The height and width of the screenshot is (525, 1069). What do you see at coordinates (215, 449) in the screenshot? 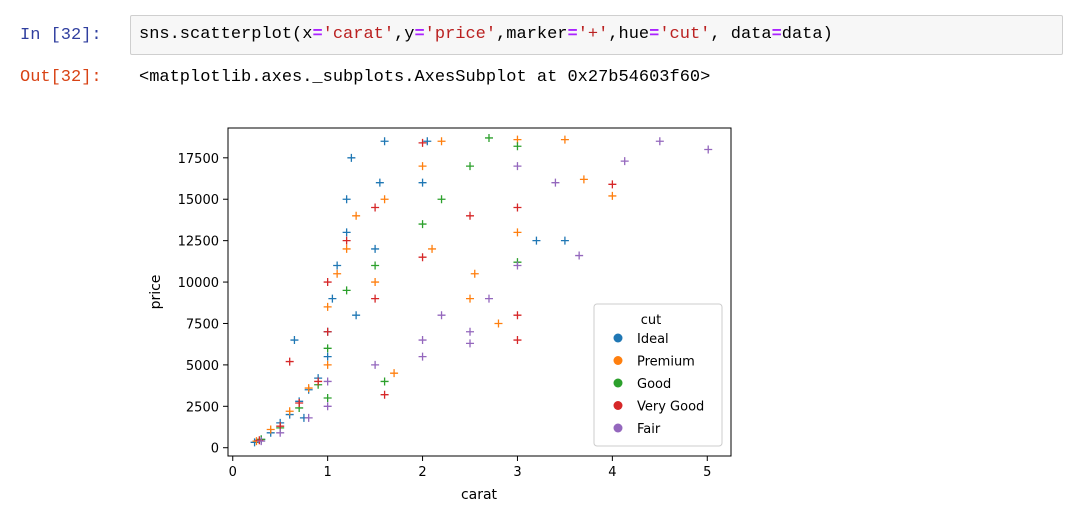
I see `y-tick-label: 0` at bounding box center [215, 449].